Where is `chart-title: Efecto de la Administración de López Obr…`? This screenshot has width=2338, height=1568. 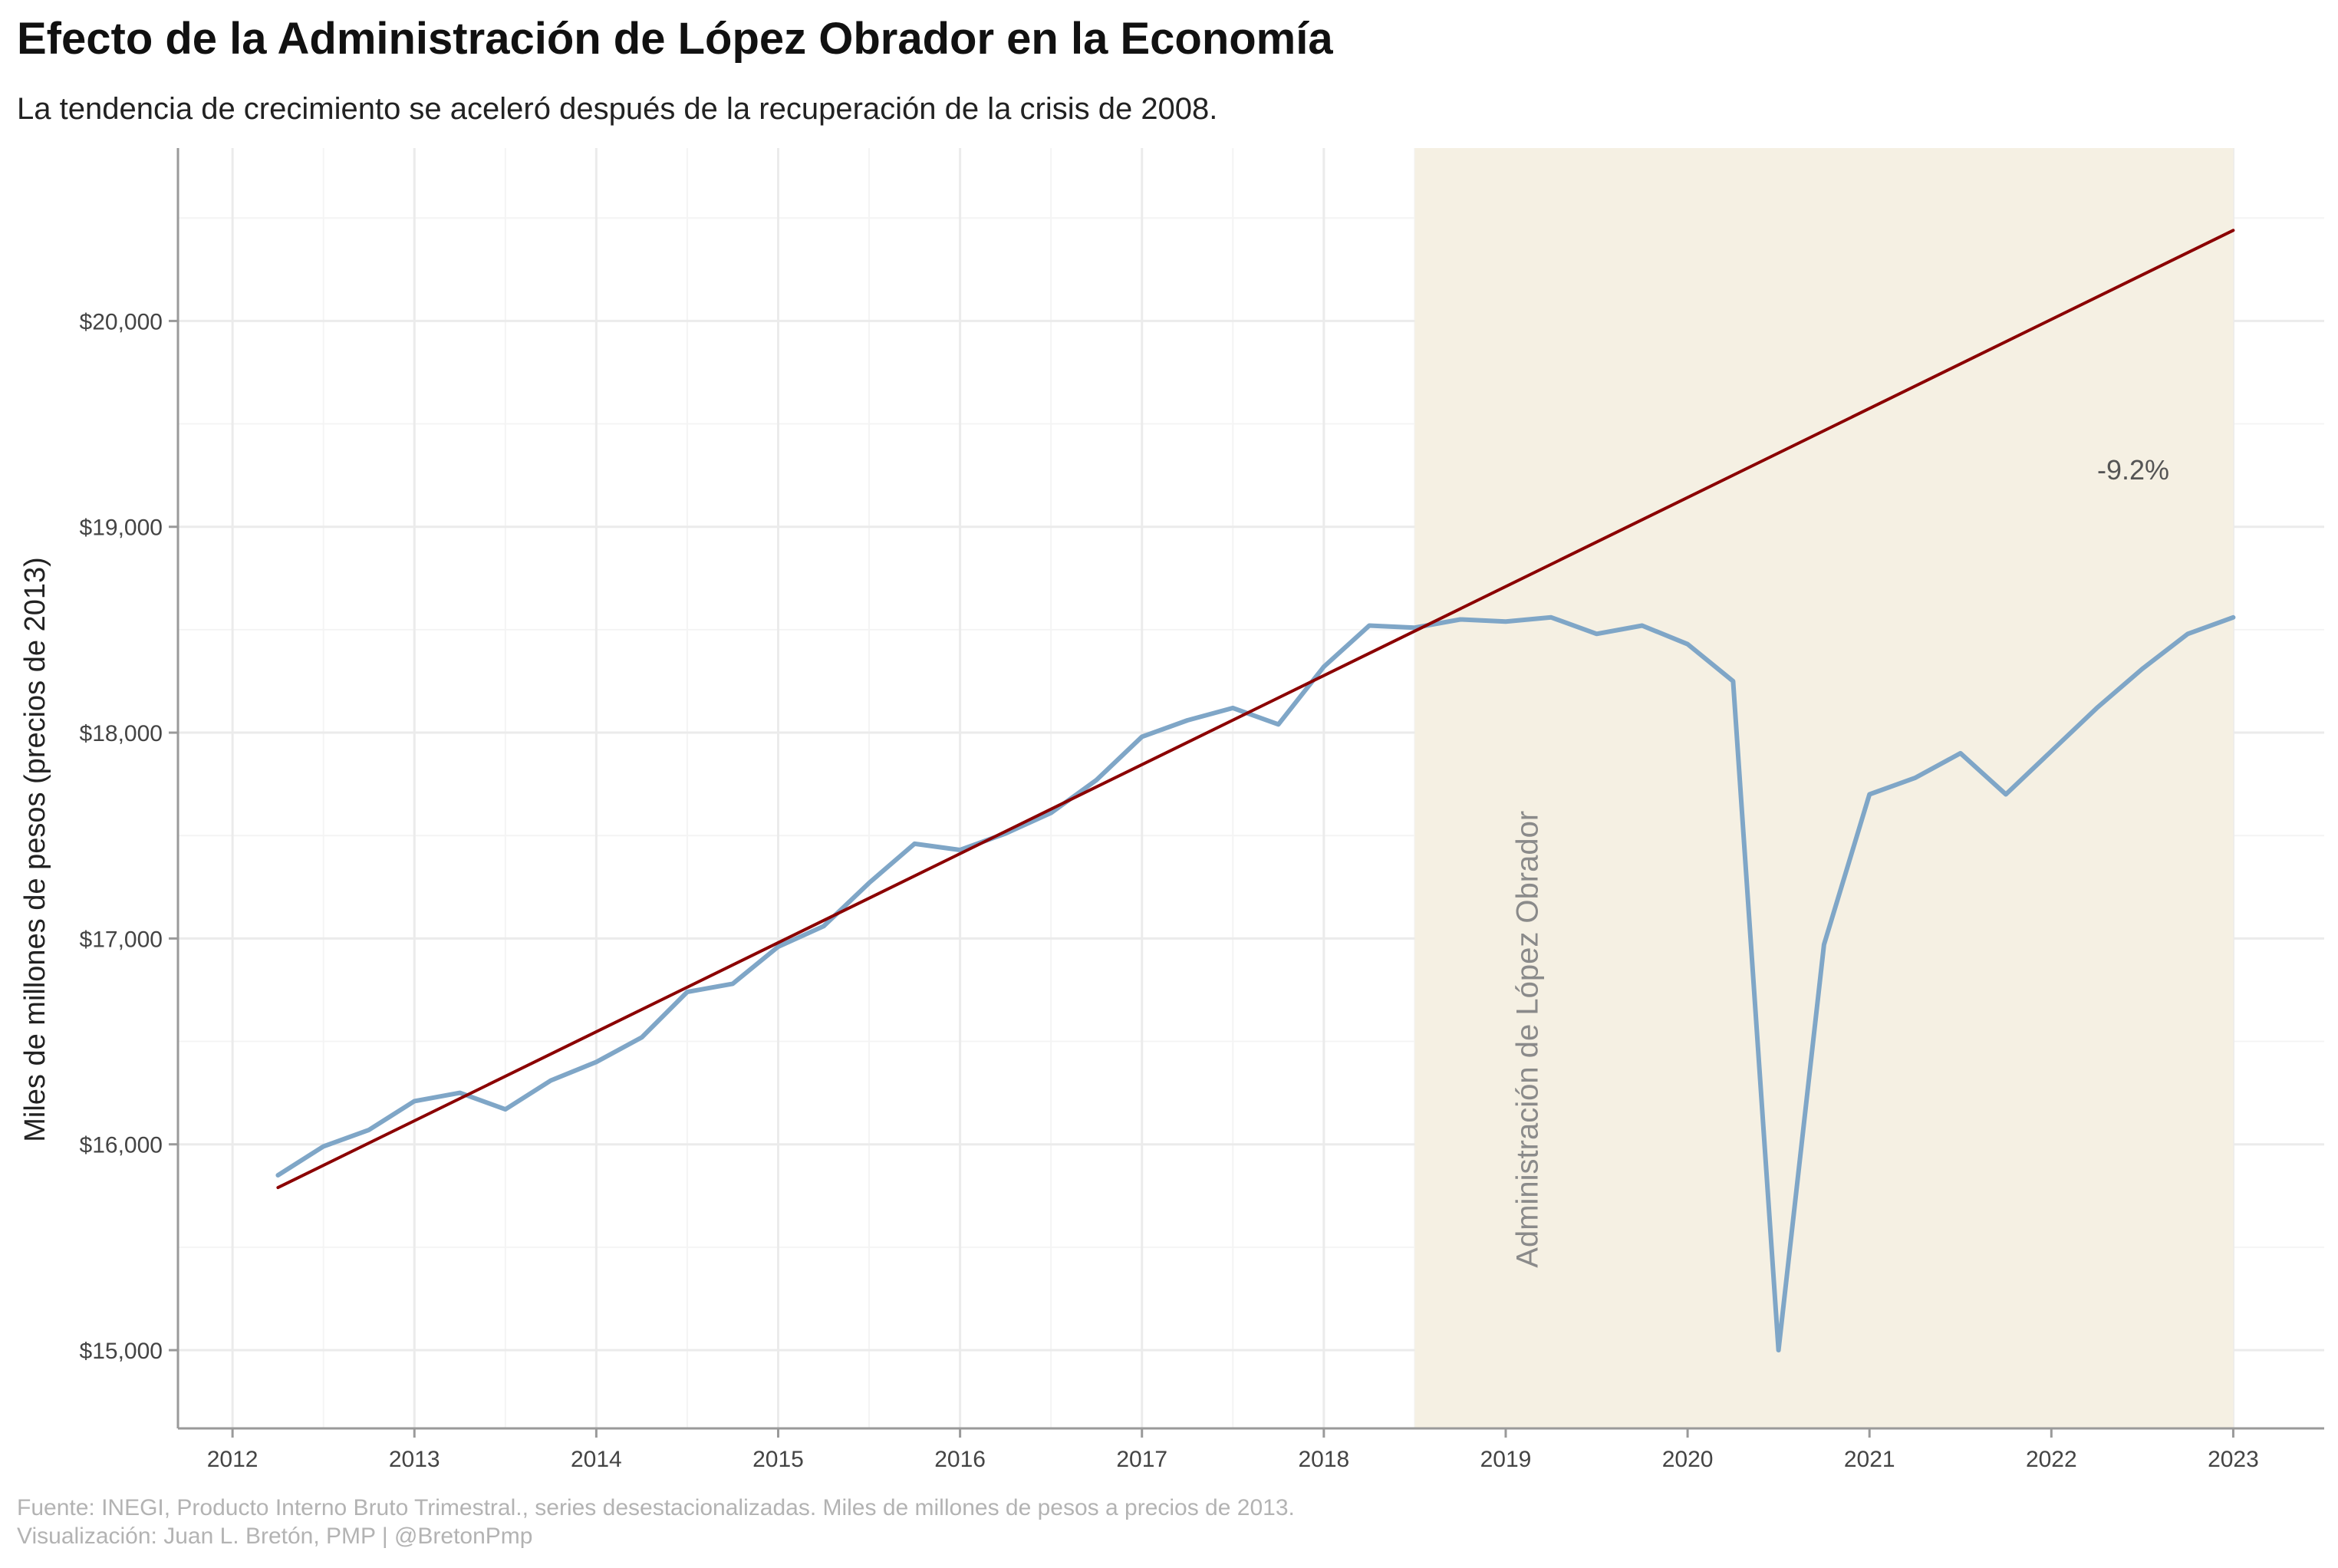 chart-title: Efecto de la Administración de López Obr… is located at coordinates (675, 39).